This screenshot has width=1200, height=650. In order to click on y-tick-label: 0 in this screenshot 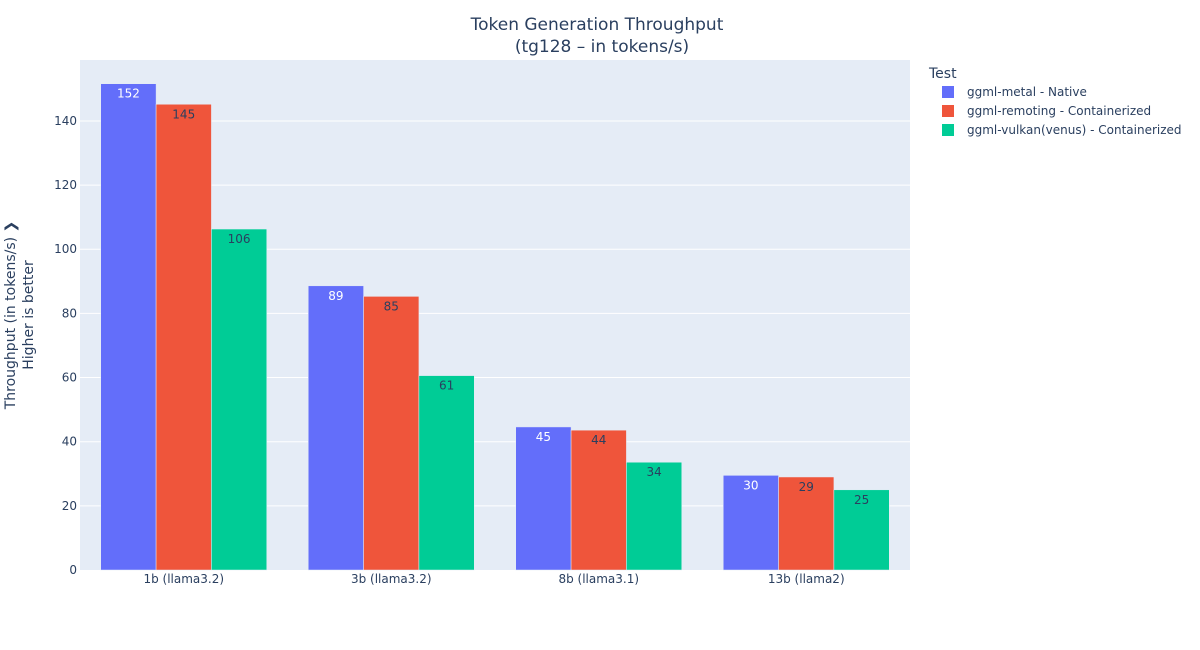, I will do `click(73, 570)`.